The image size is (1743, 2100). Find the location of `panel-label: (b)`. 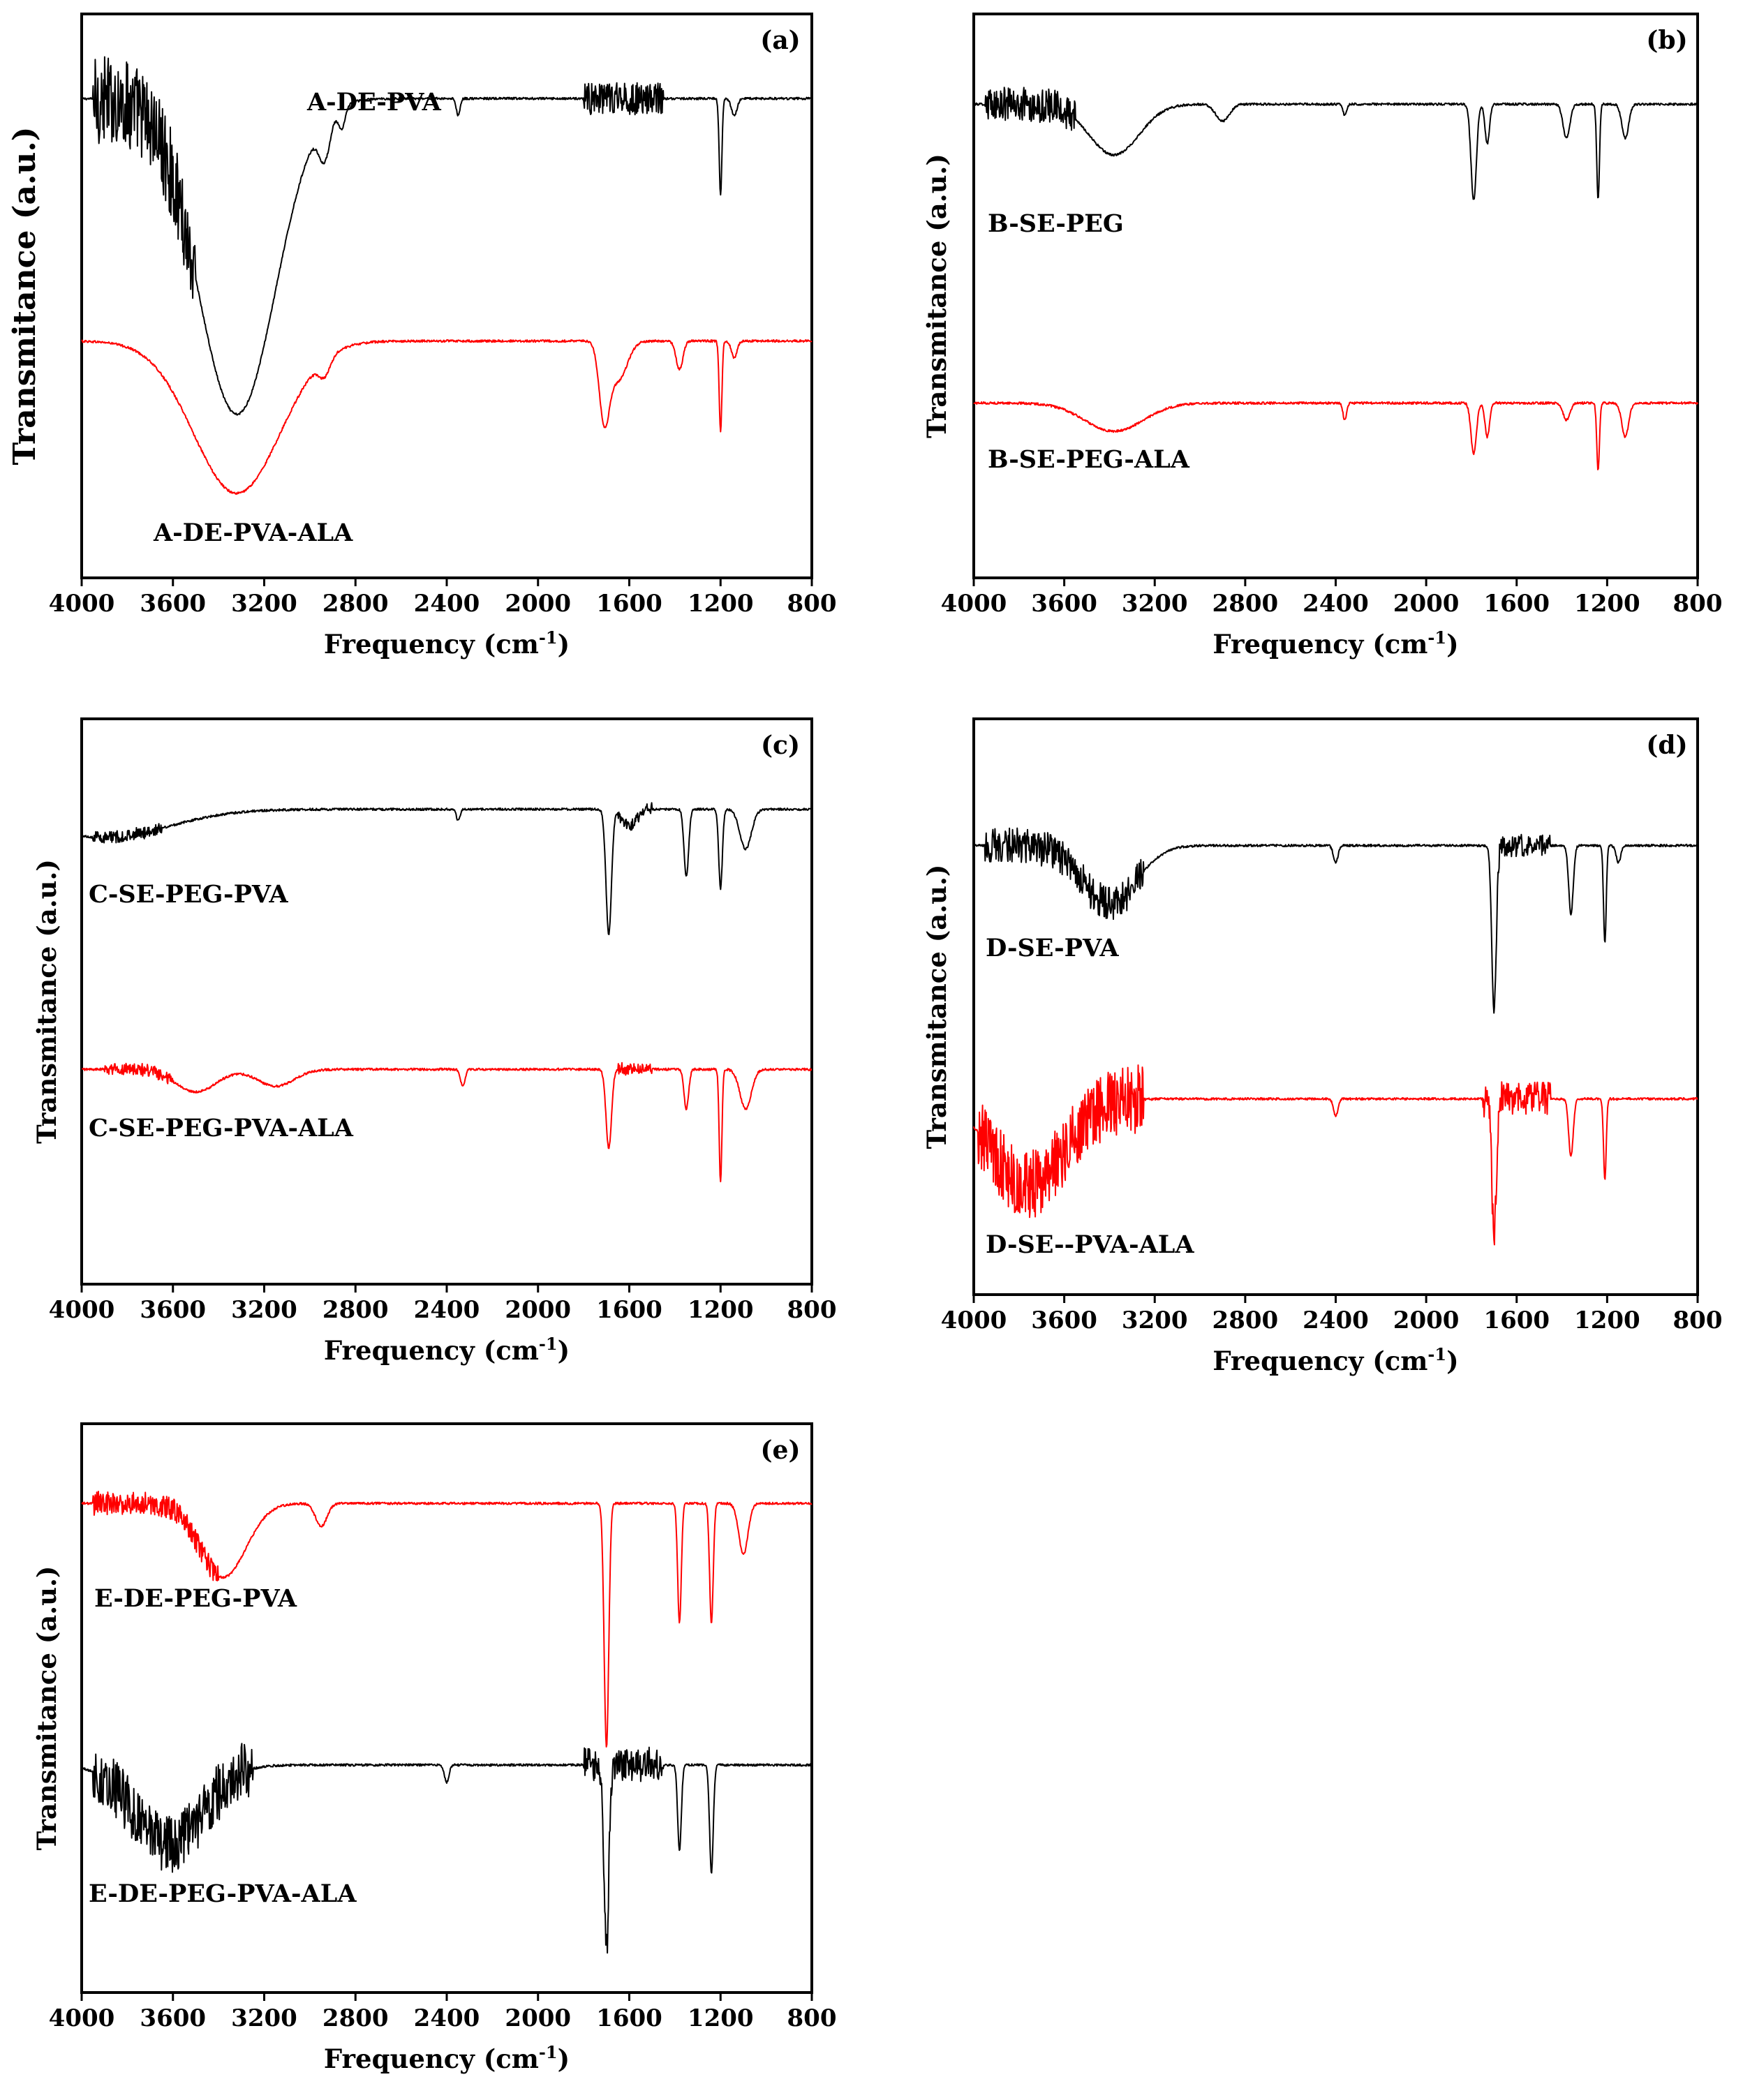

panel-label: (b) is located at coordinates (1667, 40).